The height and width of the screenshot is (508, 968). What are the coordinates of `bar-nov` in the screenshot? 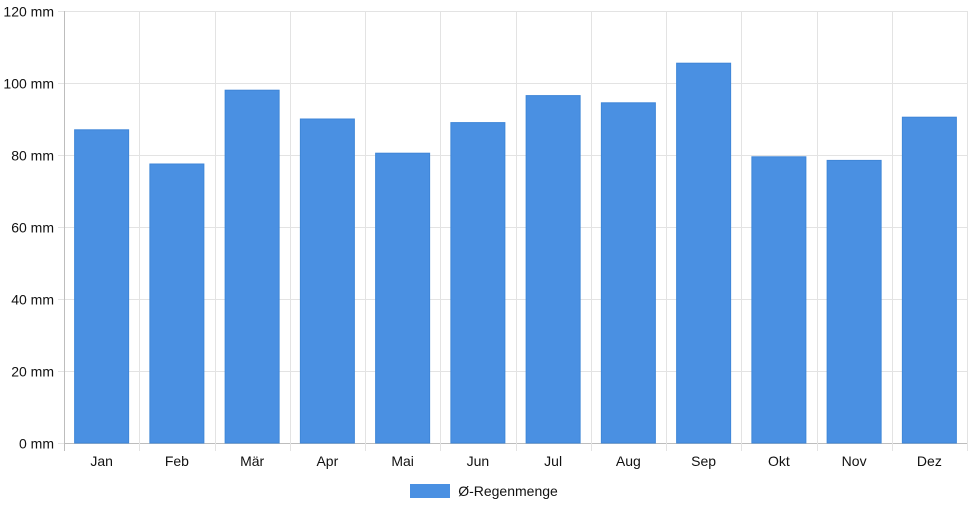 It's located at (854, 301).